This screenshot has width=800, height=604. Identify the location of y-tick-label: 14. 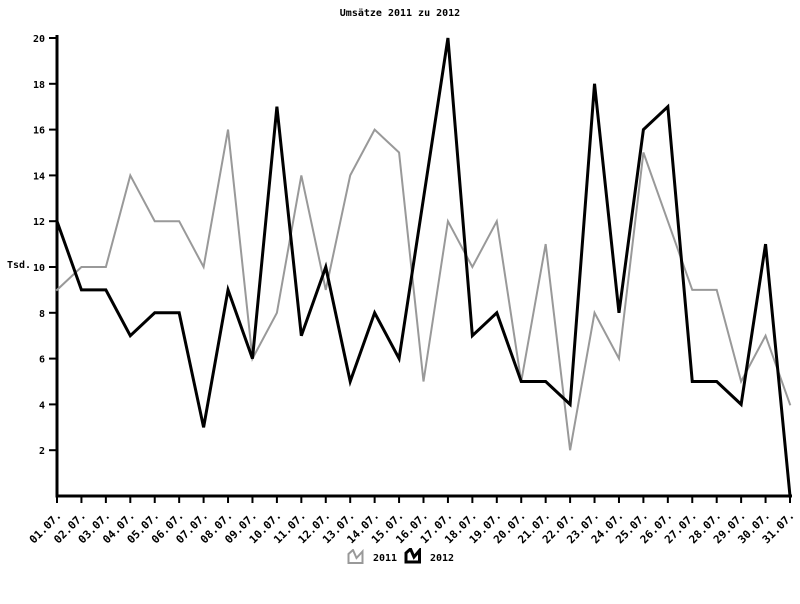
(39, 176).